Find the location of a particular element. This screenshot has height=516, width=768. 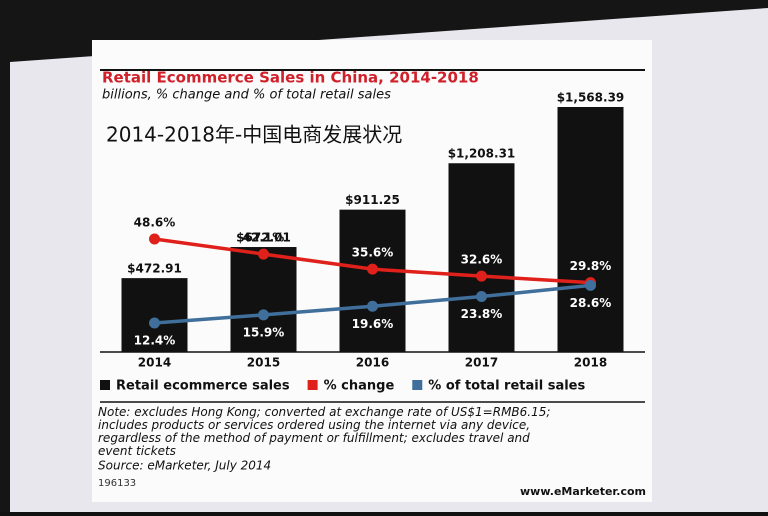

point-label: 42.1% is located at coordinates (264, 238).